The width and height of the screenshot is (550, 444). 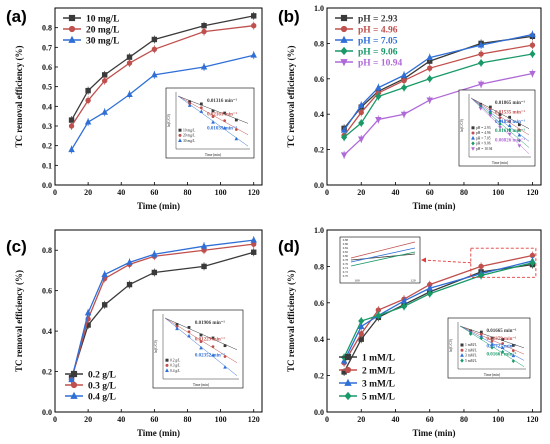 What do you see at coordinates (483, 133) in the screenshot?
I see `inset-legend-label: pH = 4.96` at bounding box center [483, 133].